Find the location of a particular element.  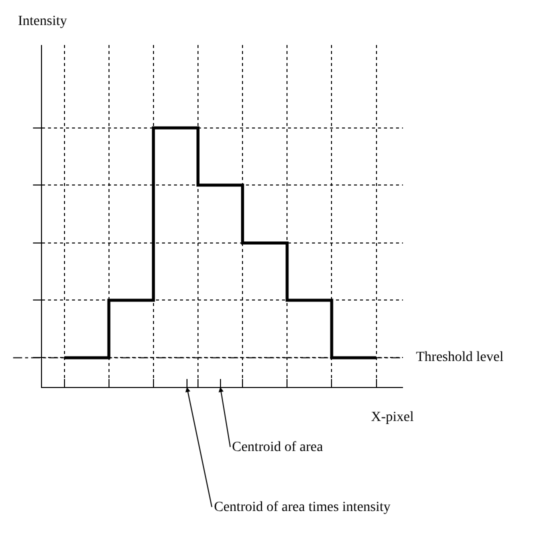

text: Centroid of area times intensity is located at coordinates (302, 507).